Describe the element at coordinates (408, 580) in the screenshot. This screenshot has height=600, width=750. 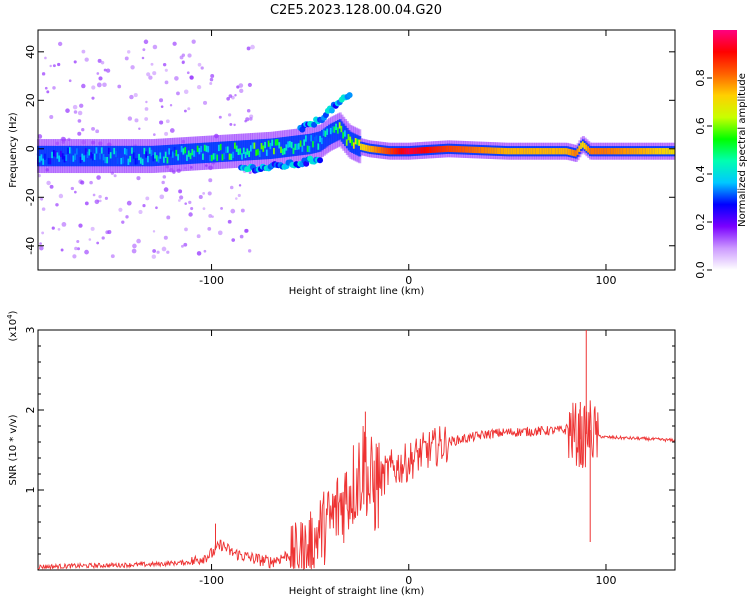
I see `x-tick-label: 0` at that location.